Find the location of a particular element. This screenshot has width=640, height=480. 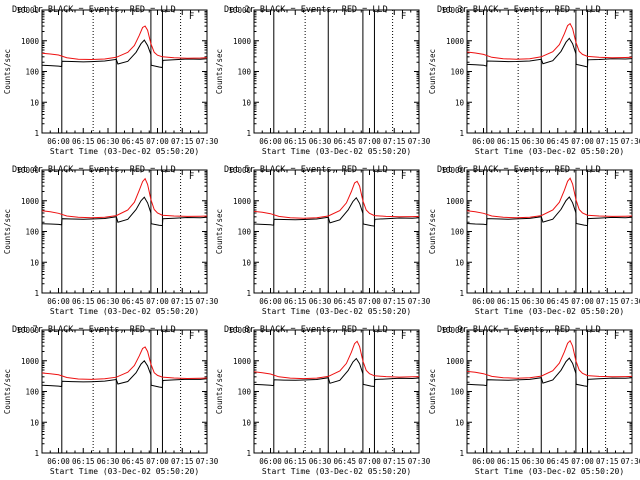

panel-title: Det 1r BLACK = Events, RED = LLD is located at coordinates (94, 10).